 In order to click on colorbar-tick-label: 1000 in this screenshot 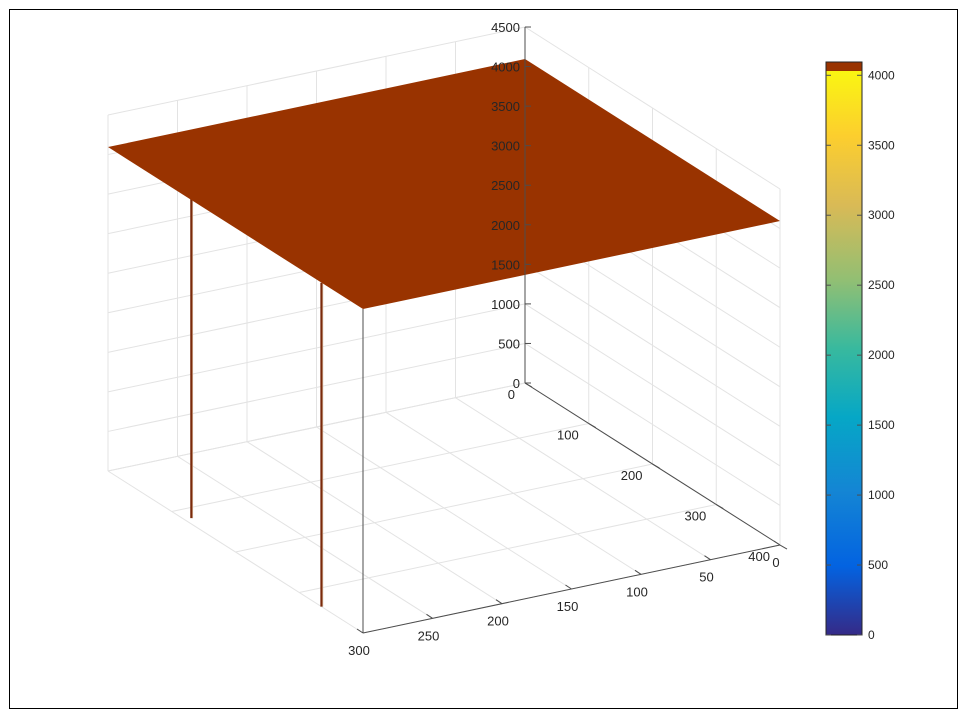, I will do `click(881, 495)`.